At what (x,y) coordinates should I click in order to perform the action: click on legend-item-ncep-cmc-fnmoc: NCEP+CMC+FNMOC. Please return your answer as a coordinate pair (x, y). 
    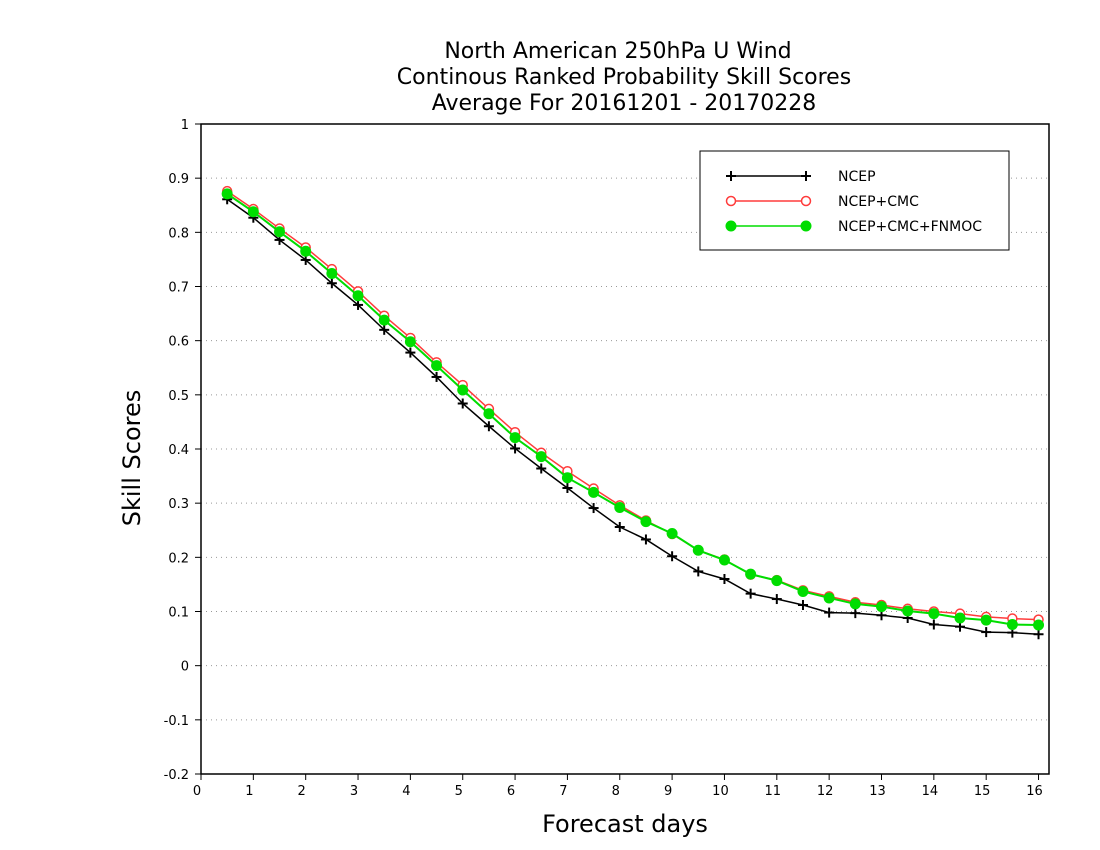
    Looking at the image, I should click on (853, 227).